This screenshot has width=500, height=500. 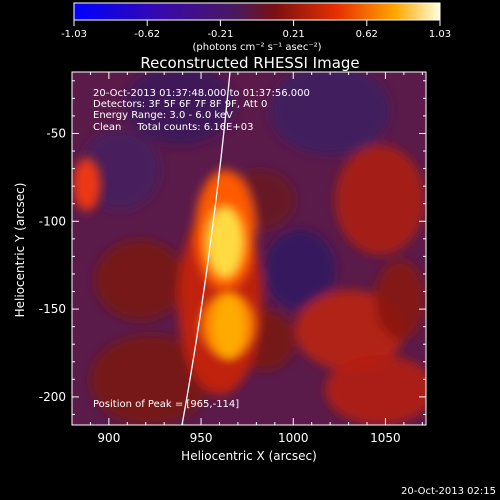 I want to click on chart-title: Reconstructed RHESSI Image, so click(x=249, y=63).